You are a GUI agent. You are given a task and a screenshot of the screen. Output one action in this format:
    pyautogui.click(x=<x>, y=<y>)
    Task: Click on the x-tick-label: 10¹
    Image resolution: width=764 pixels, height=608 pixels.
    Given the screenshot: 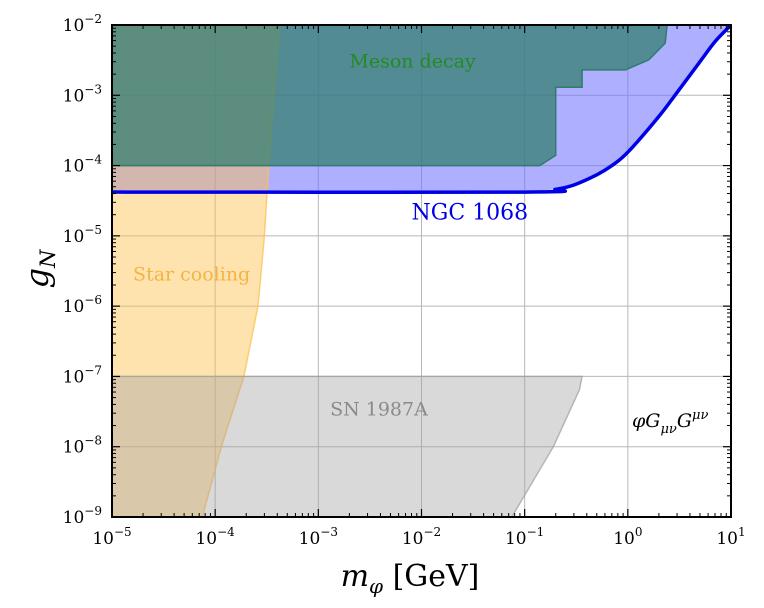 What is the action you would take?
    pyautogui.click(x=730, y=537)
    